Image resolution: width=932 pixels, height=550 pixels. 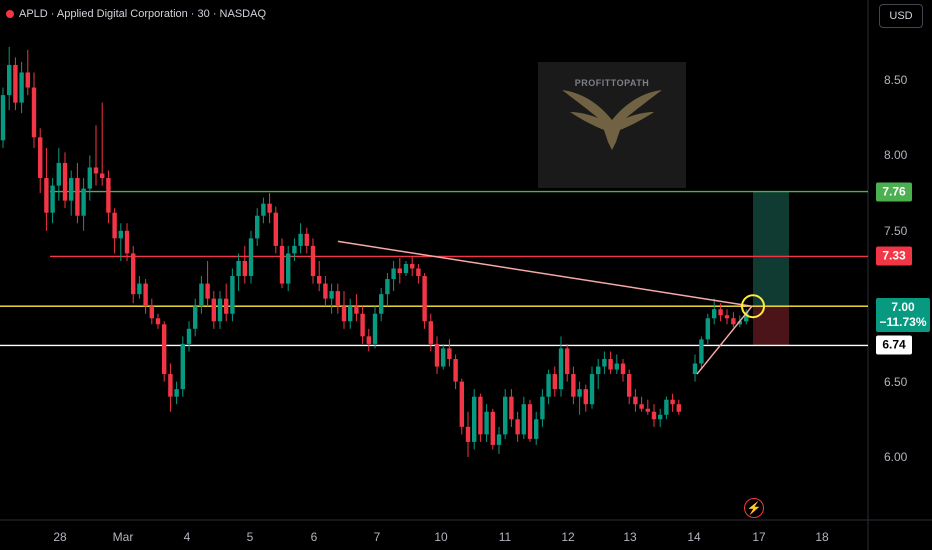 What do you see at coordinates (612, 83) in the screenshot?
I see `watermark-text: PROFITTOPATH` at bounding box center [612, 83].